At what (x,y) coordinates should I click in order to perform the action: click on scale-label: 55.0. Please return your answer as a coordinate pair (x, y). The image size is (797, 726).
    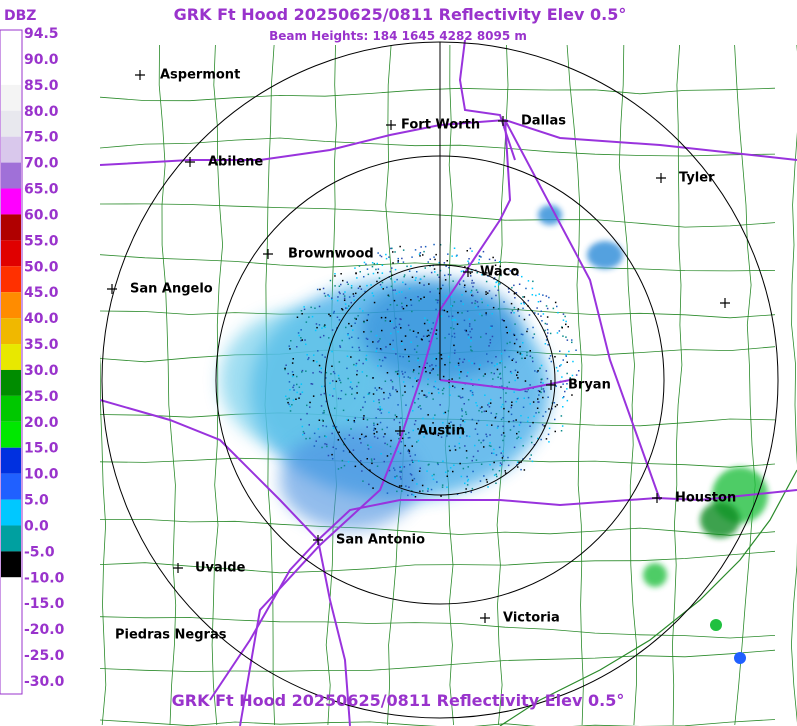
    Looking at the image, I should click on (41, 241).